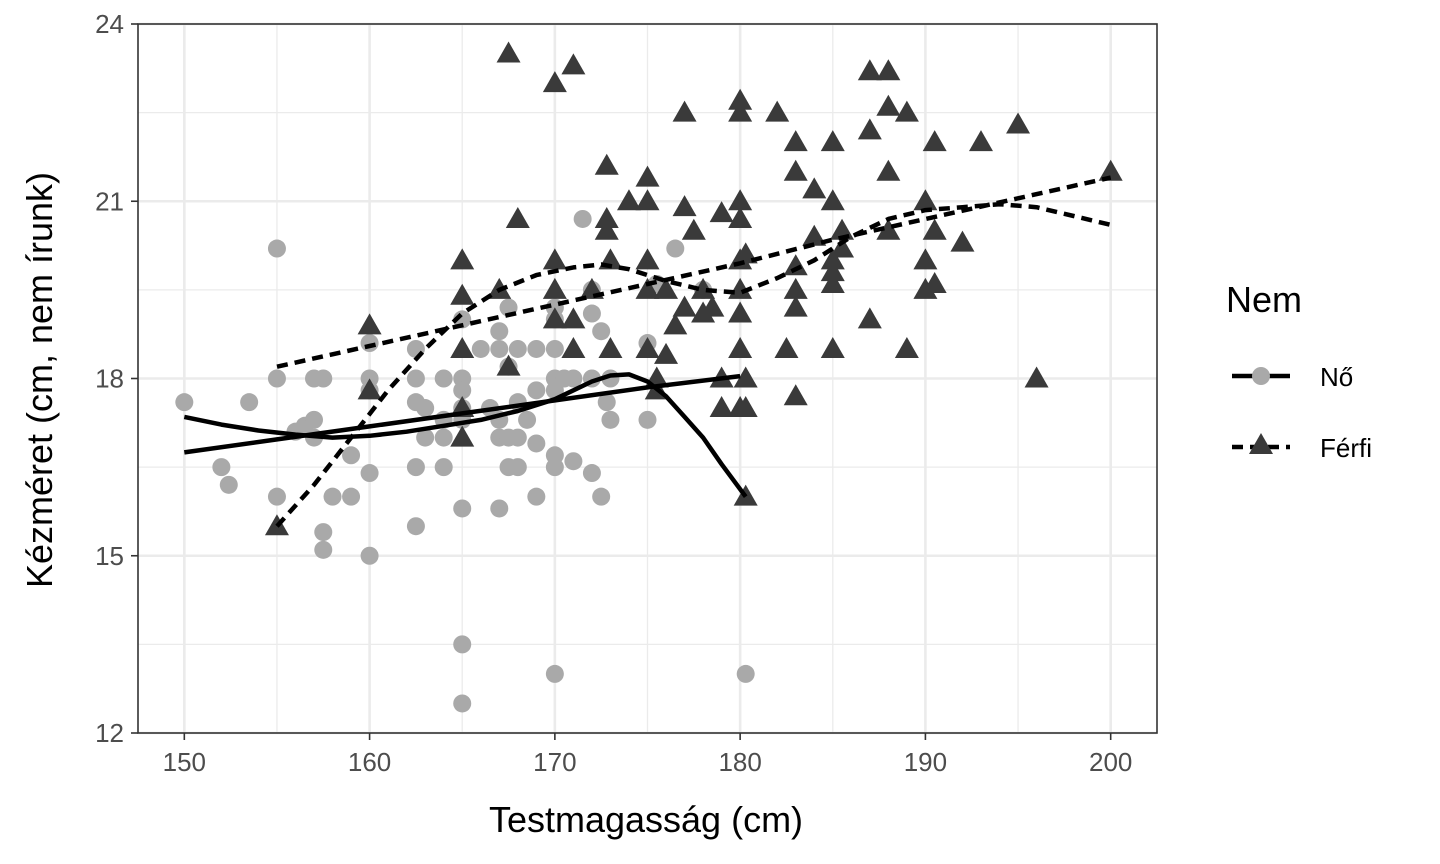 This screenshot has height=864, width=1440. What do you see at coordinates (1261, 443) in the screenshot?
I see `legend-triangle-marker` at bounding box center [1261, 443].